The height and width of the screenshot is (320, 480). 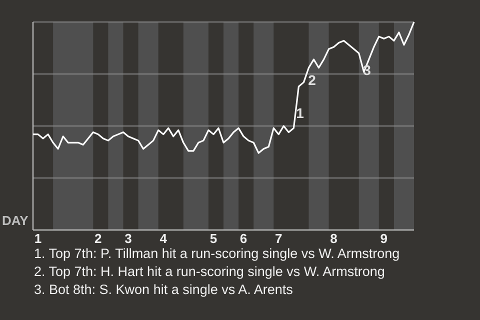 I want to click on x-tick-label: 6, so click(x=244, y=238).